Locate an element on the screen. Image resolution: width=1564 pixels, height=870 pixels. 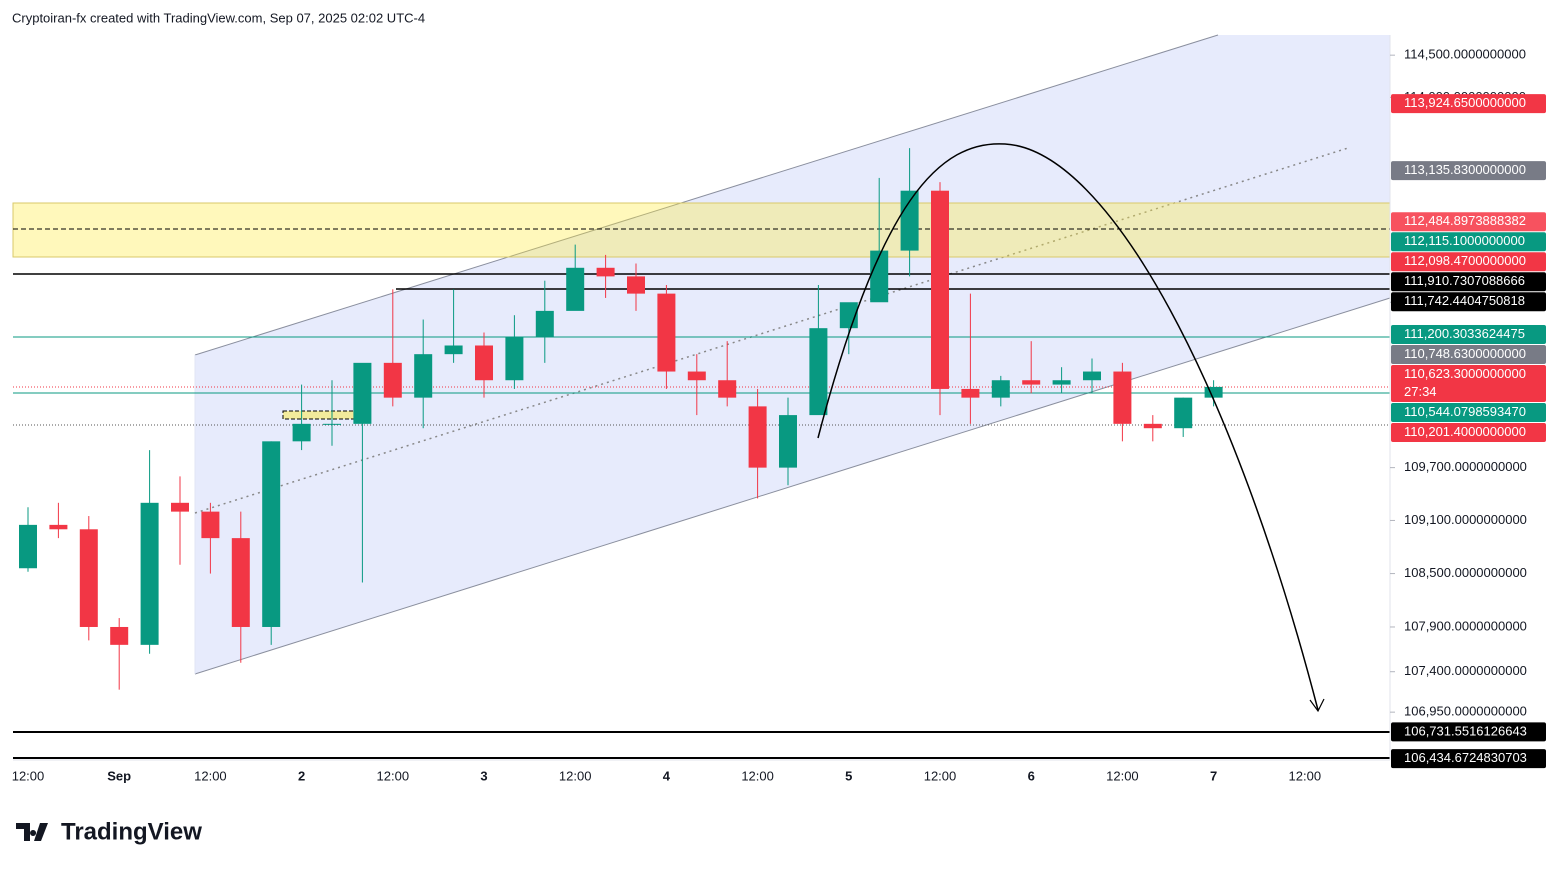
y-tick-label: 109,700.0000000000 is located at coordinates (1465, 466).